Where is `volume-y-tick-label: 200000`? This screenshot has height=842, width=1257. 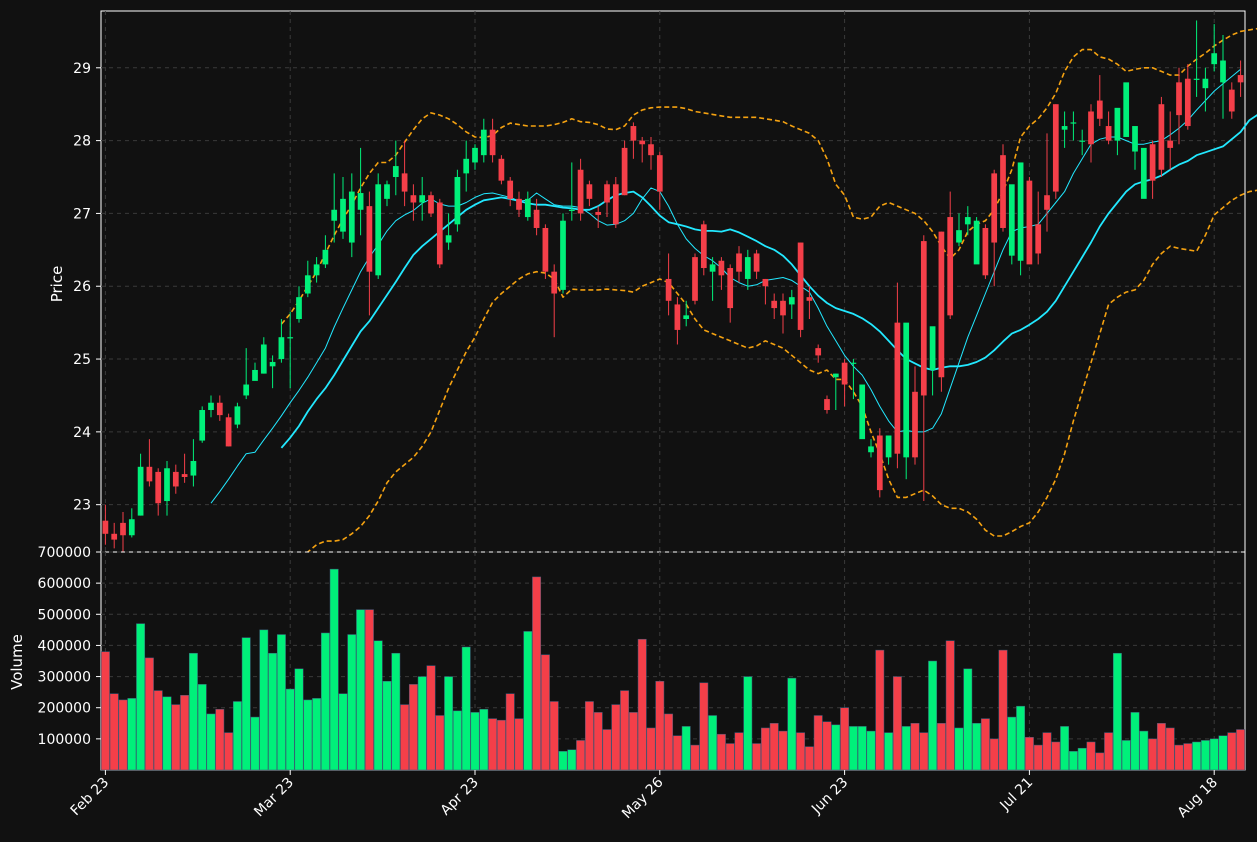
volume-y-tick-label: 200000 is located at coordinates (64, 709).